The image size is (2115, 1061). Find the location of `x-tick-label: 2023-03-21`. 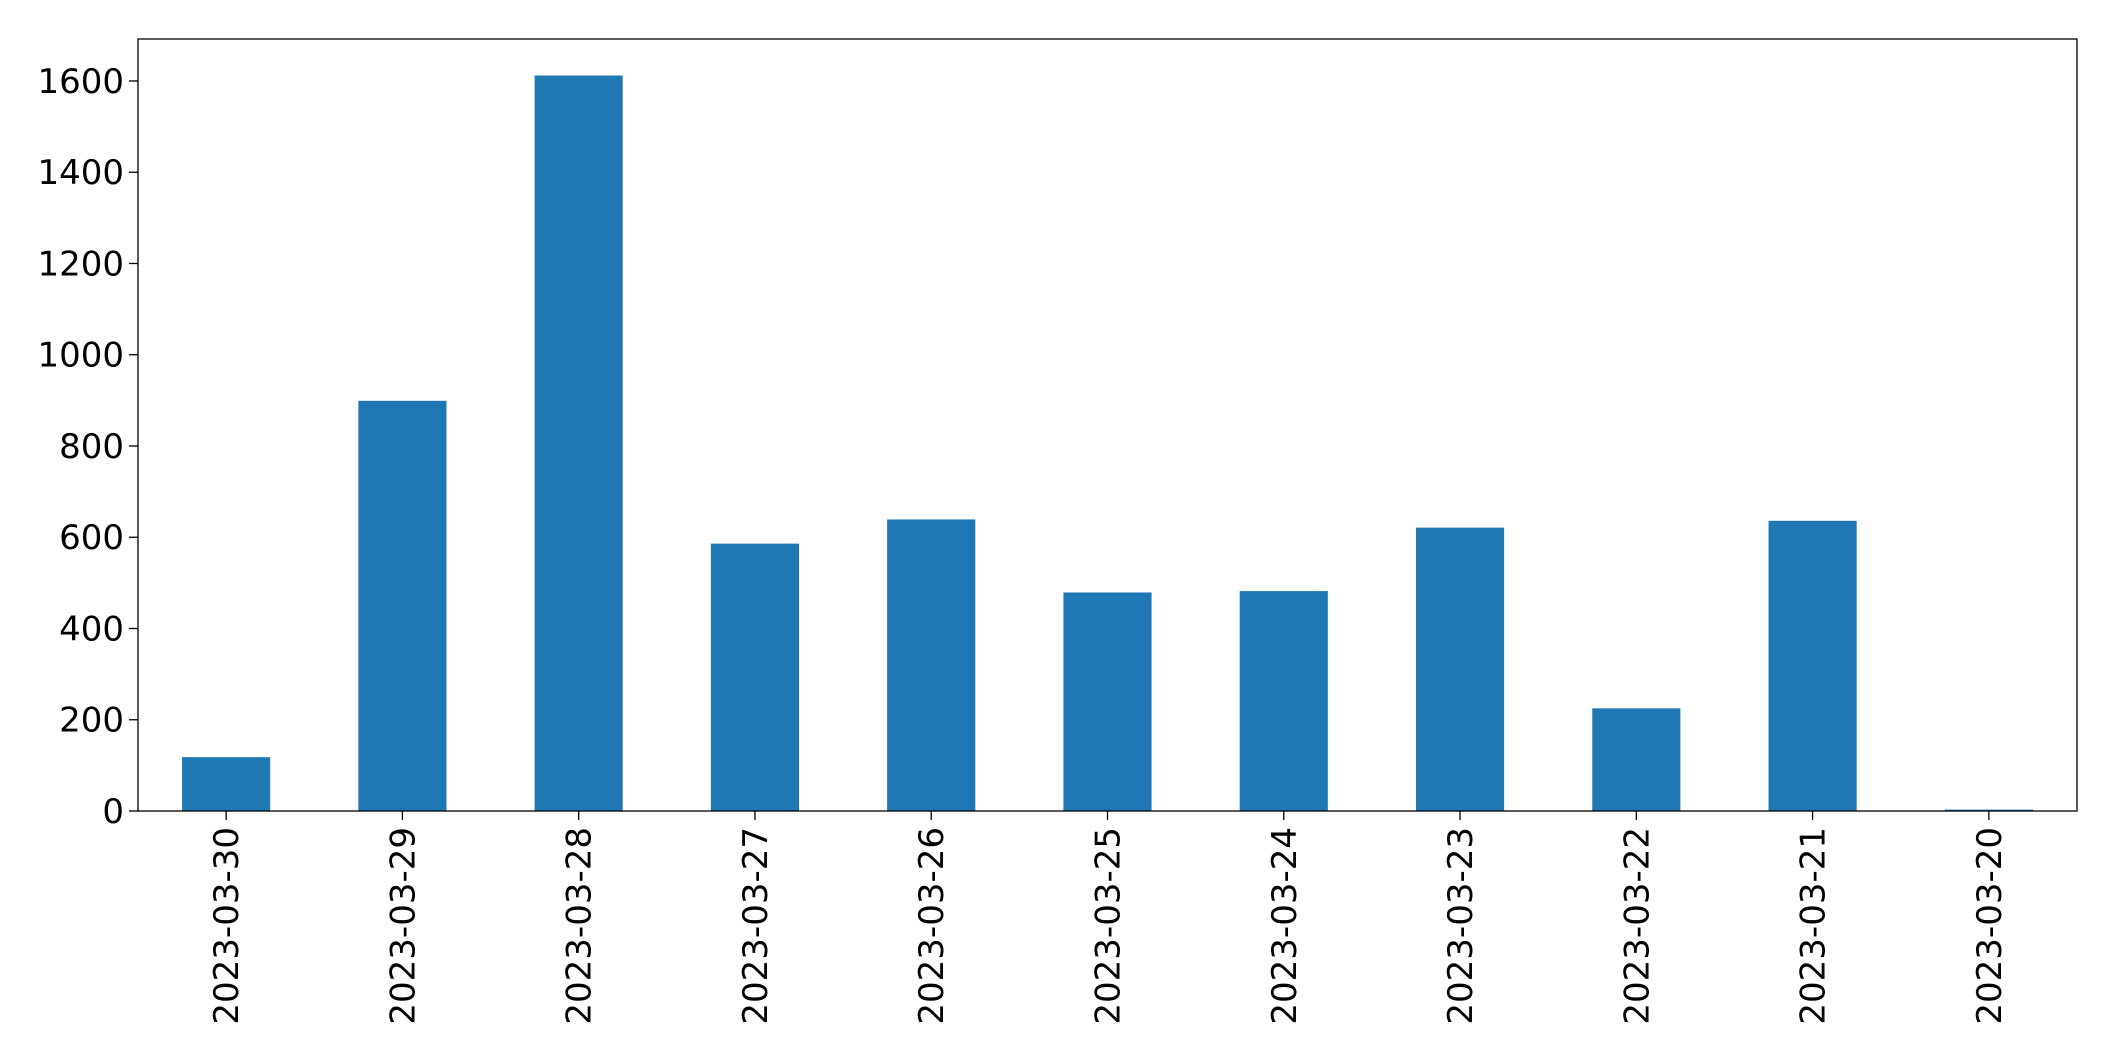

x-tick-label: 2023-03-21 is located at coordinates (1814, 926).